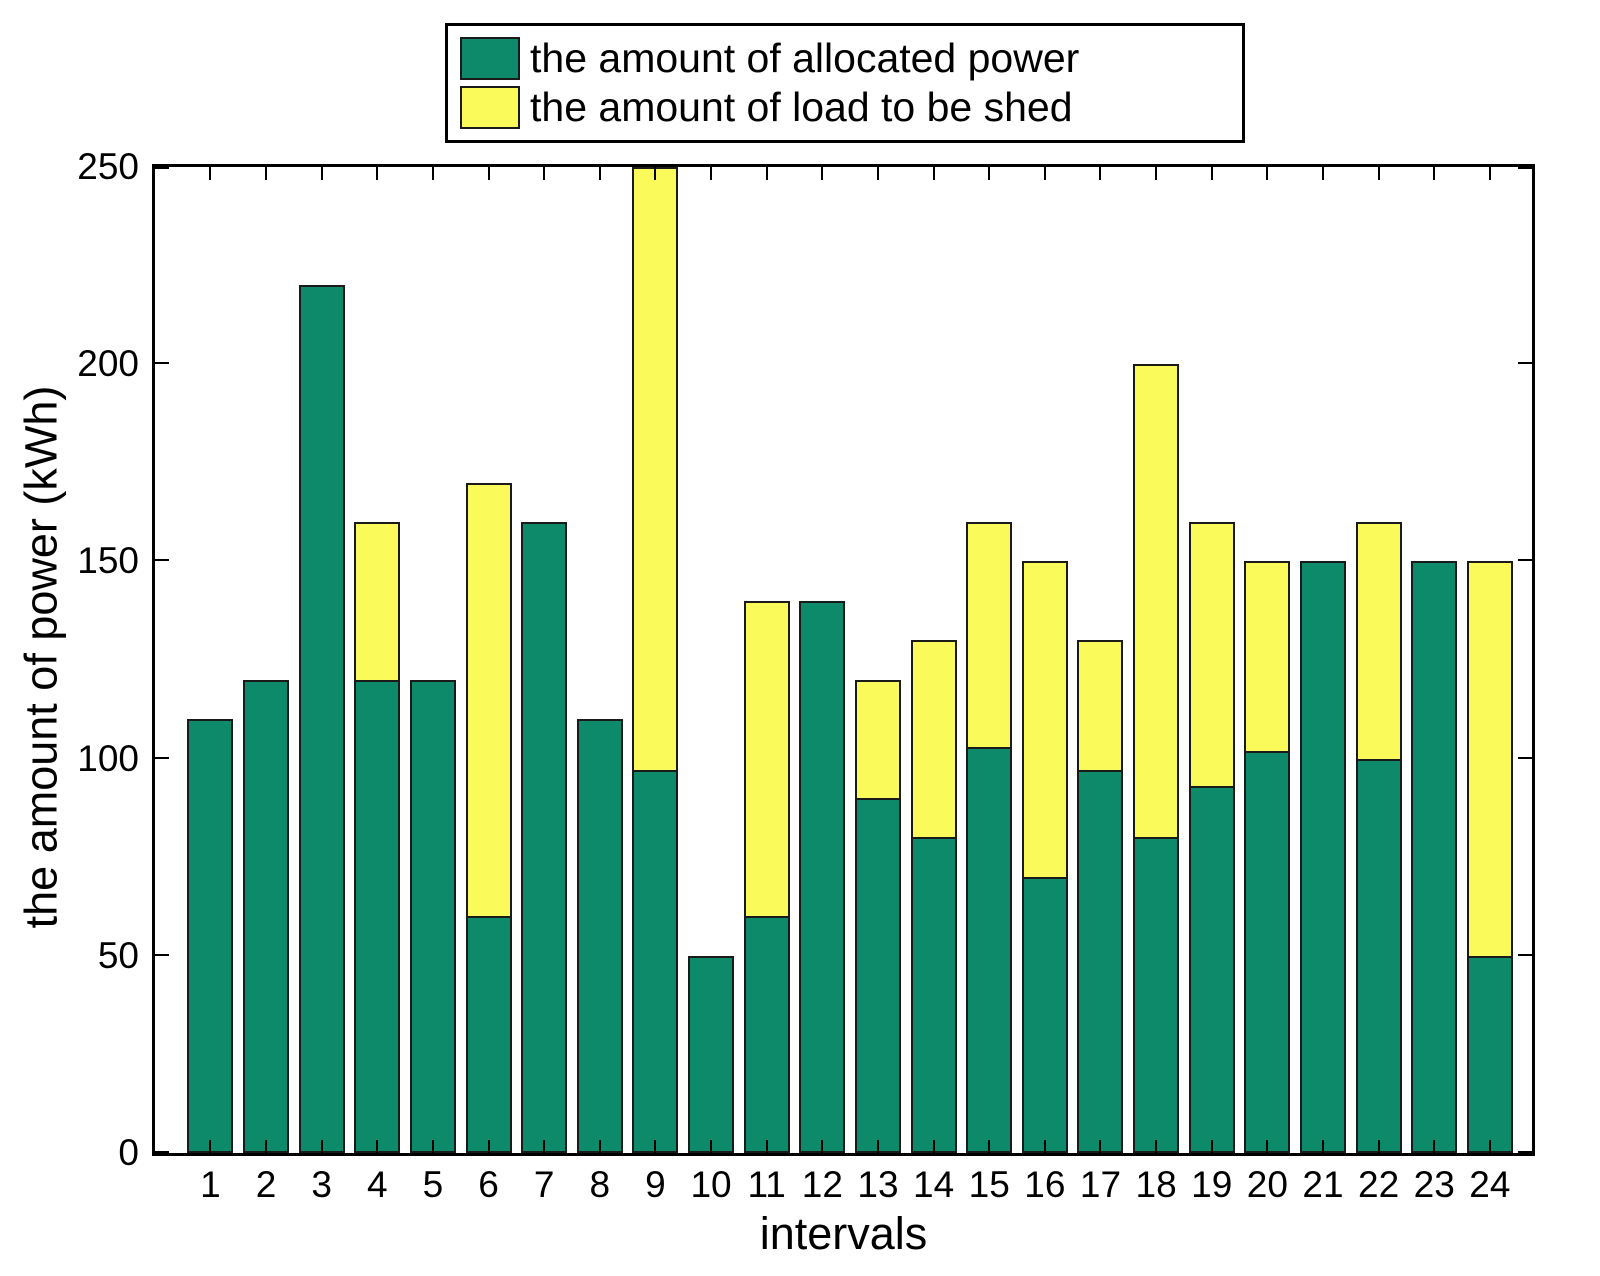 The width and height of the screenshot is (1600, 1276). Describe the element at coordinates (433, 1184) in the screenshot. I see `x-axis-tick-label: 5` at that location.